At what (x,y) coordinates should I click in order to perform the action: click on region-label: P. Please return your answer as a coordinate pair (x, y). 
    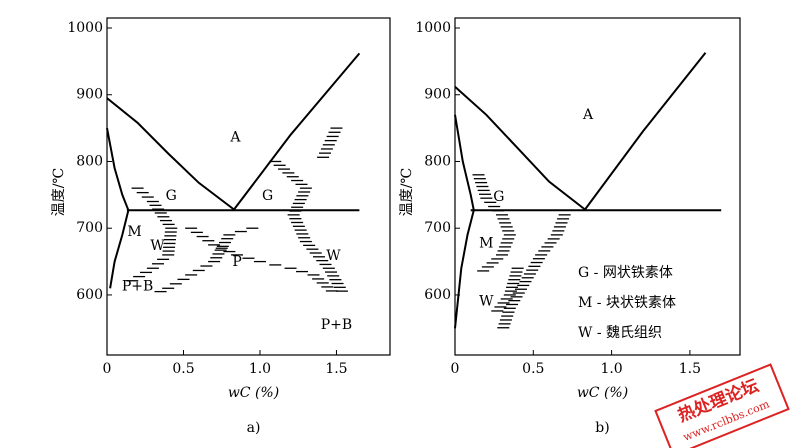
    Looking at the image, I should click on (236, 262).